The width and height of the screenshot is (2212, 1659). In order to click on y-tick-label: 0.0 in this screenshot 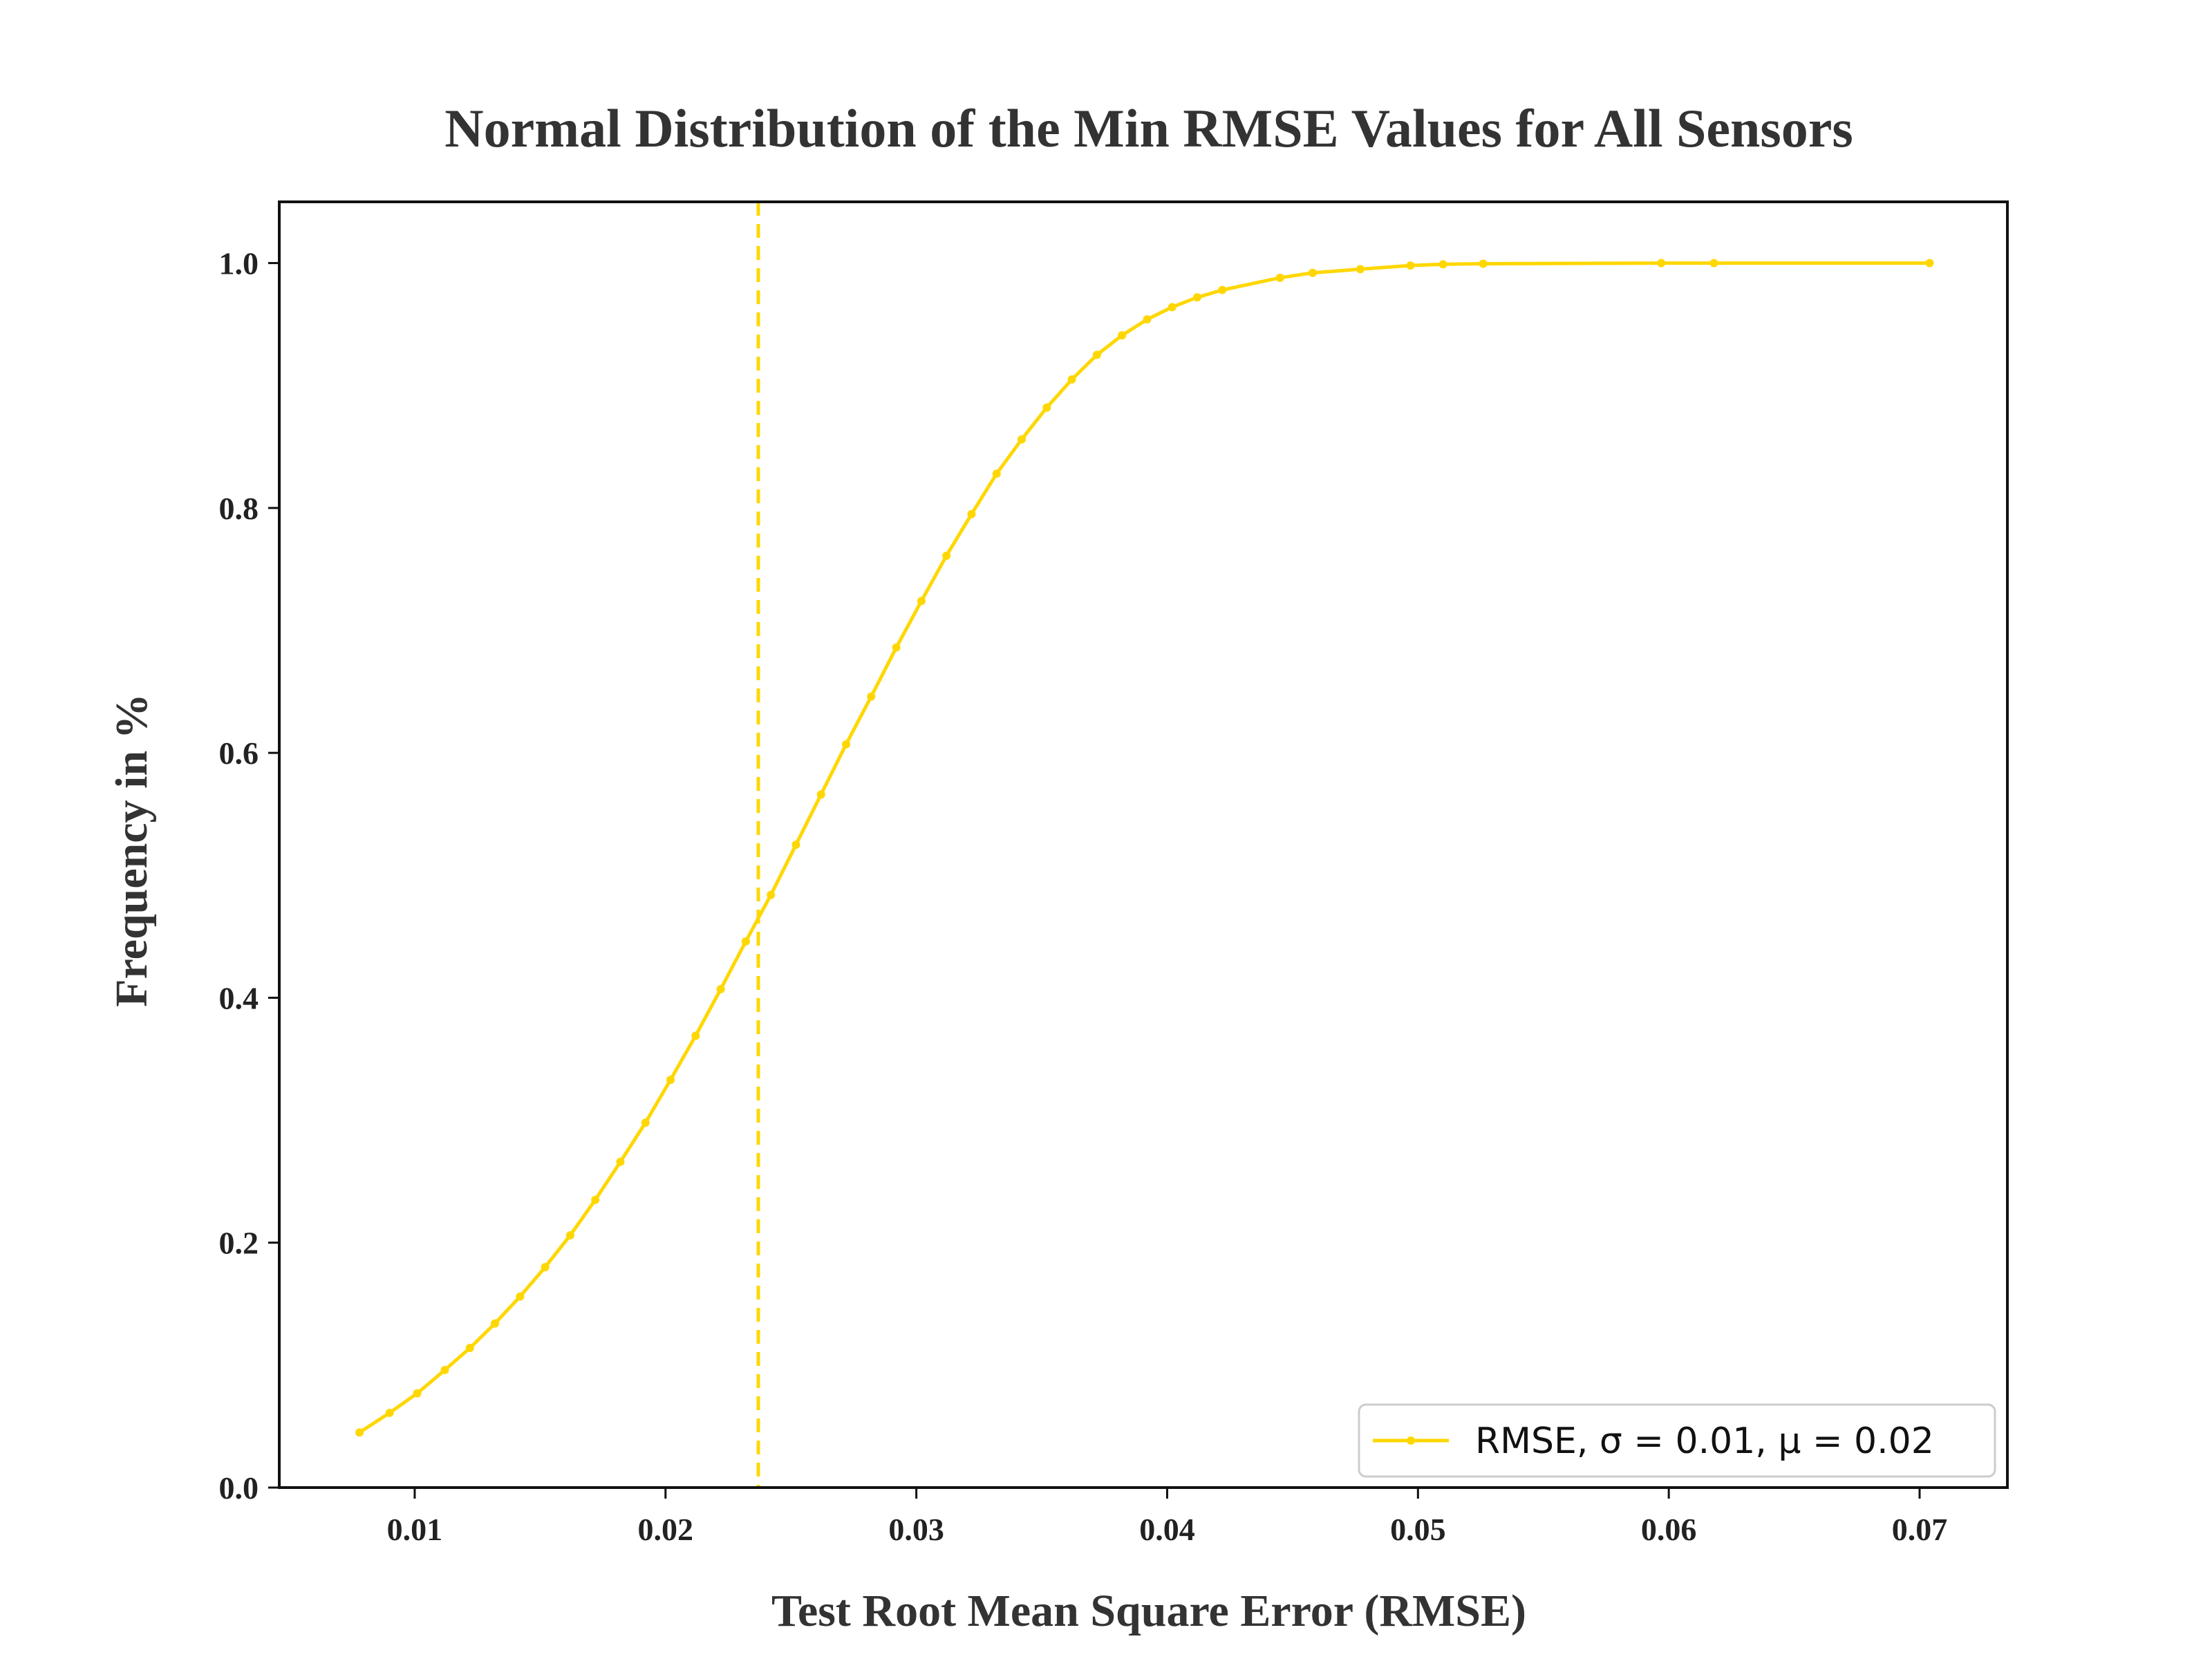, I will do `click(239, 1488)`.